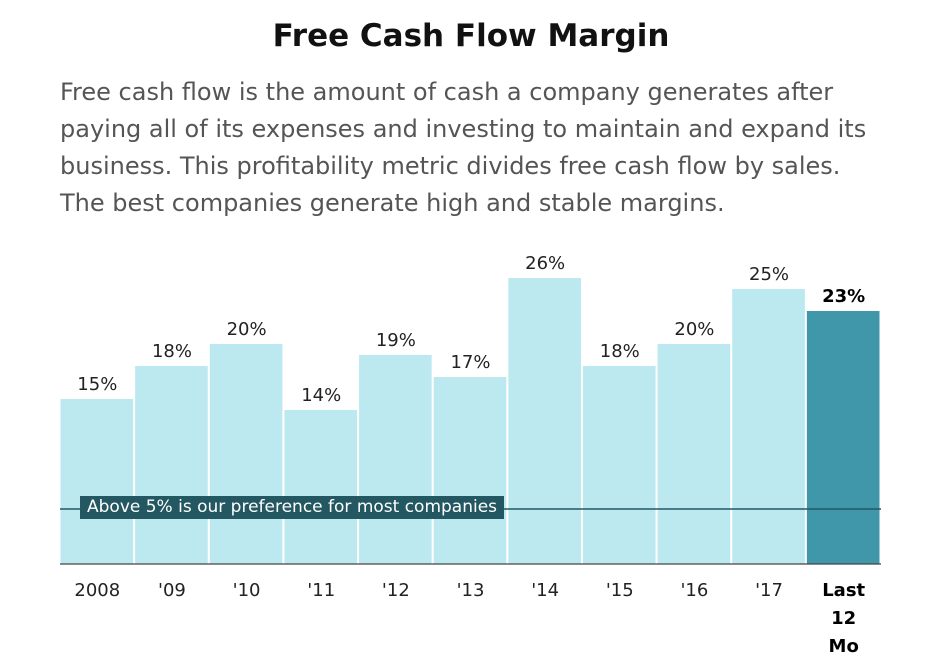 This screenshot has width=942, height=664. I want to click on x-tick-label-2: '10, so click(247, 590).